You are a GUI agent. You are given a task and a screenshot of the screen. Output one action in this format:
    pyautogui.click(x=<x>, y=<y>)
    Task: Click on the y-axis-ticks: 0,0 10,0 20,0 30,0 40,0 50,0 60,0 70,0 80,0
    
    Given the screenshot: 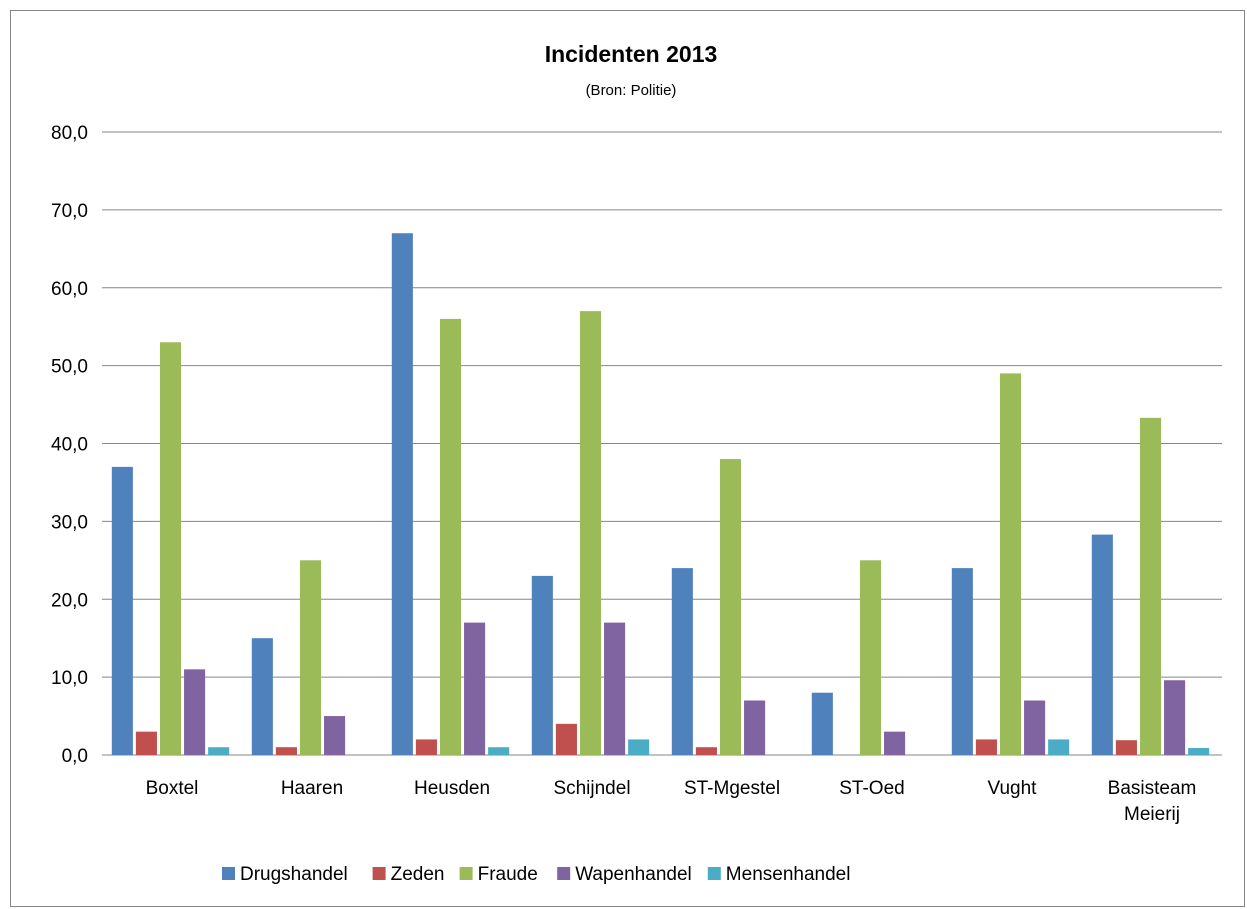 What is the action you would take?
    pyautogui.click(x=69, y=445)
    